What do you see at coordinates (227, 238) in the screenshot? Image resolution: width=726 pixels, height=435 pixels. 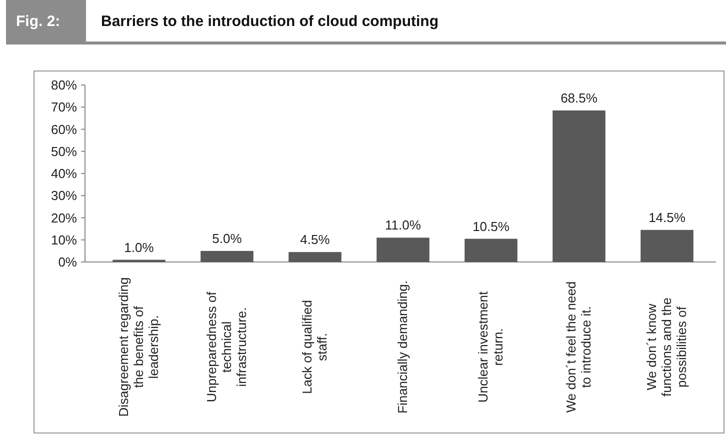 I see `data-label: 5.0%` at bounding box center [227, 238].